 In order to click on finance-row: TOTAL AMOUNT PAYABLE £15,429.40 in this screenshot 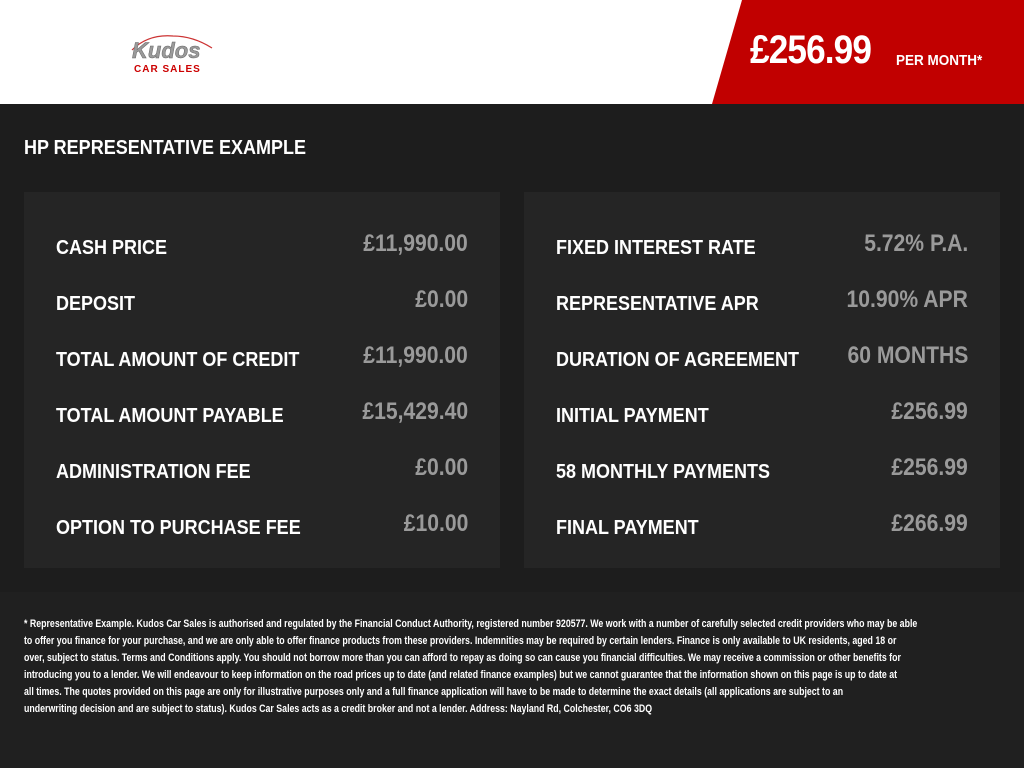, I will do `click(262, 412)`.